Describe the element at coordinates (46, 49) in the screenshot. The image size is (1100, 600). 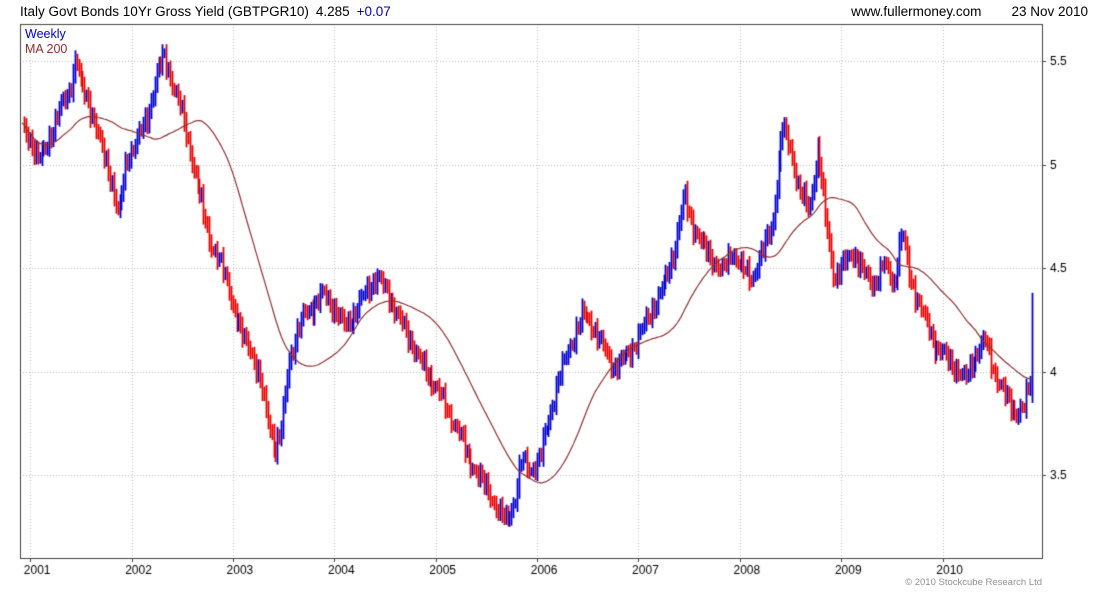
I see `legend-ma200: MA 200` at that location.